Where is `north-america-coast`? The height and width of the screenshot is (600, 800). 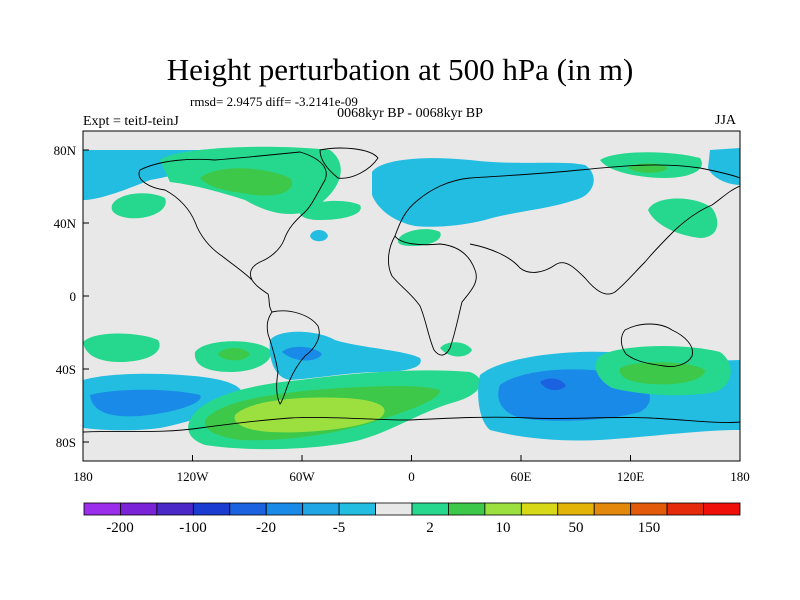
north-america-coast is located at coordinates (232, 232).